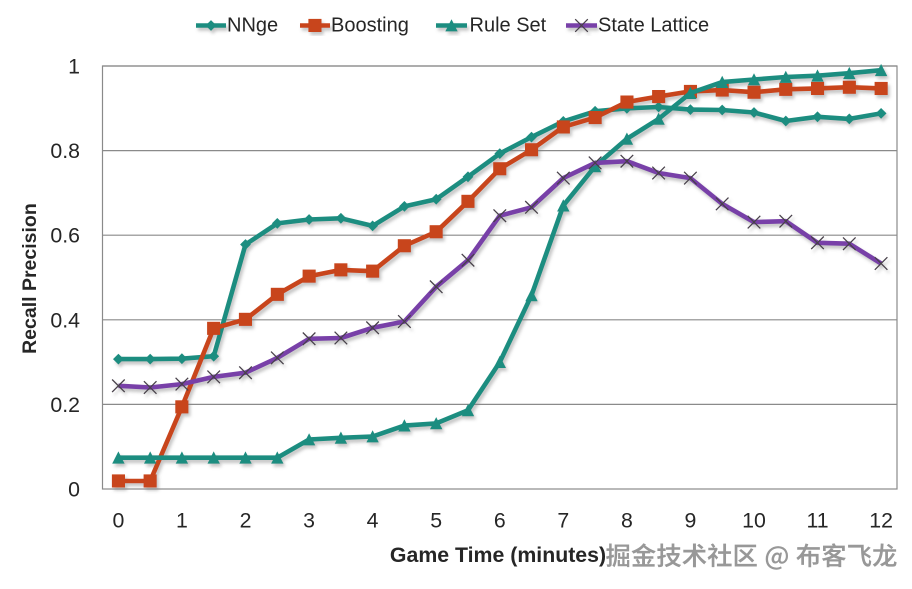  What do you see at coordinates (65, 405) in the screenshot?
I see `svg-text: 0.2` at bounding box center [65, 405].